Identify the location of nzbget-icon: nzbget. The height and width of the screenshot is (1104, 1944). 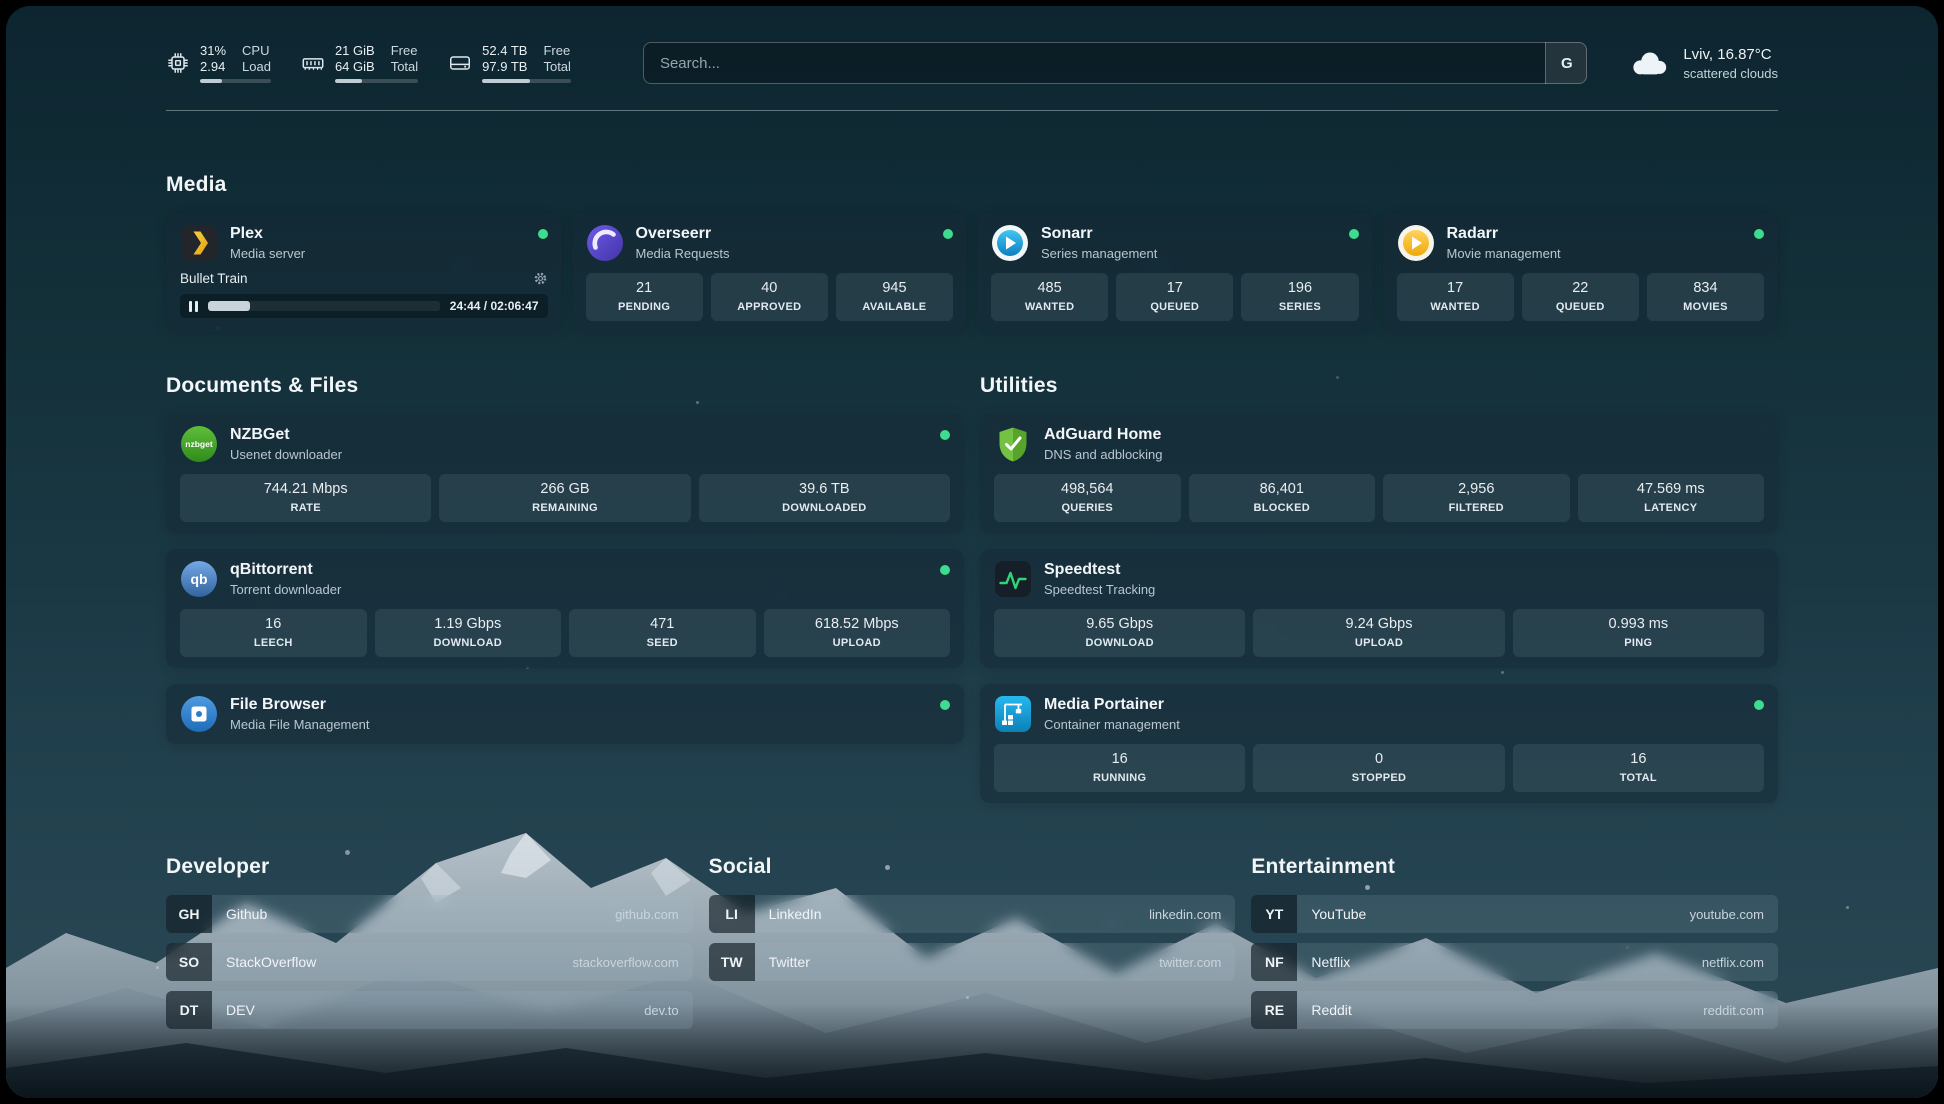
(199, 444).